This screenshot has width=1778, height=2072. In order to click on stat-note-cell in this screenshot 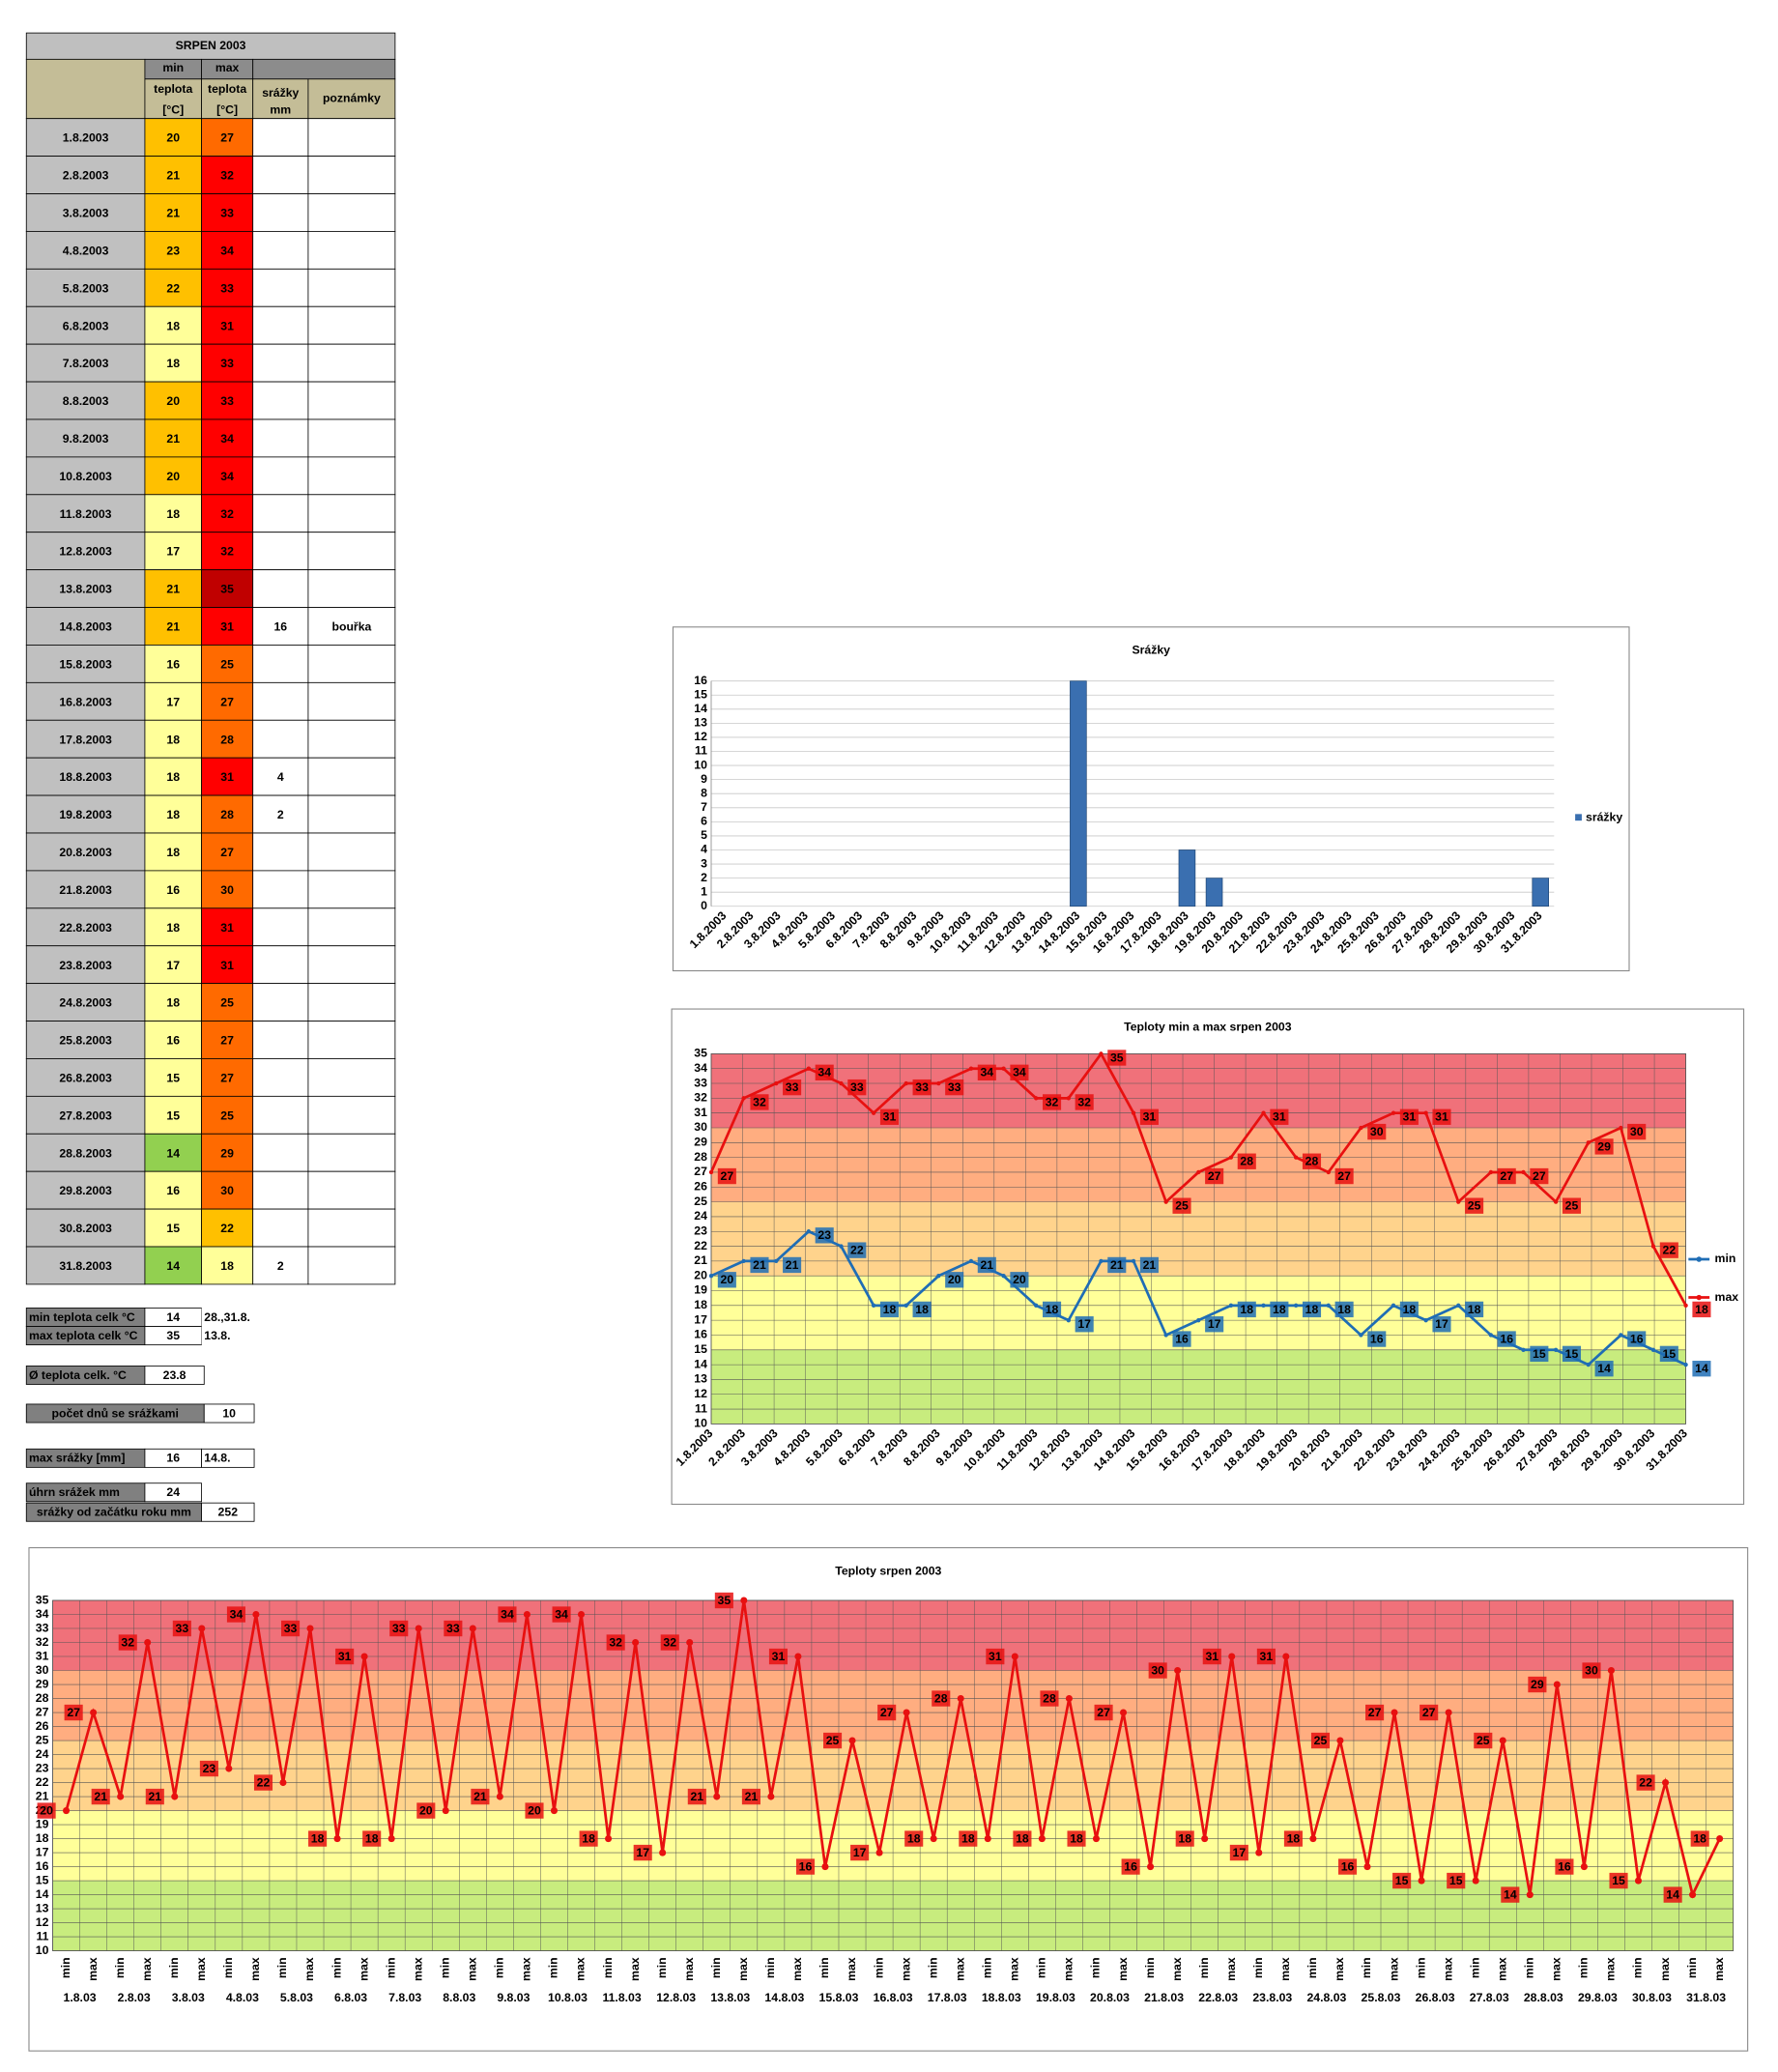, I will do `click(228, 1317)`.